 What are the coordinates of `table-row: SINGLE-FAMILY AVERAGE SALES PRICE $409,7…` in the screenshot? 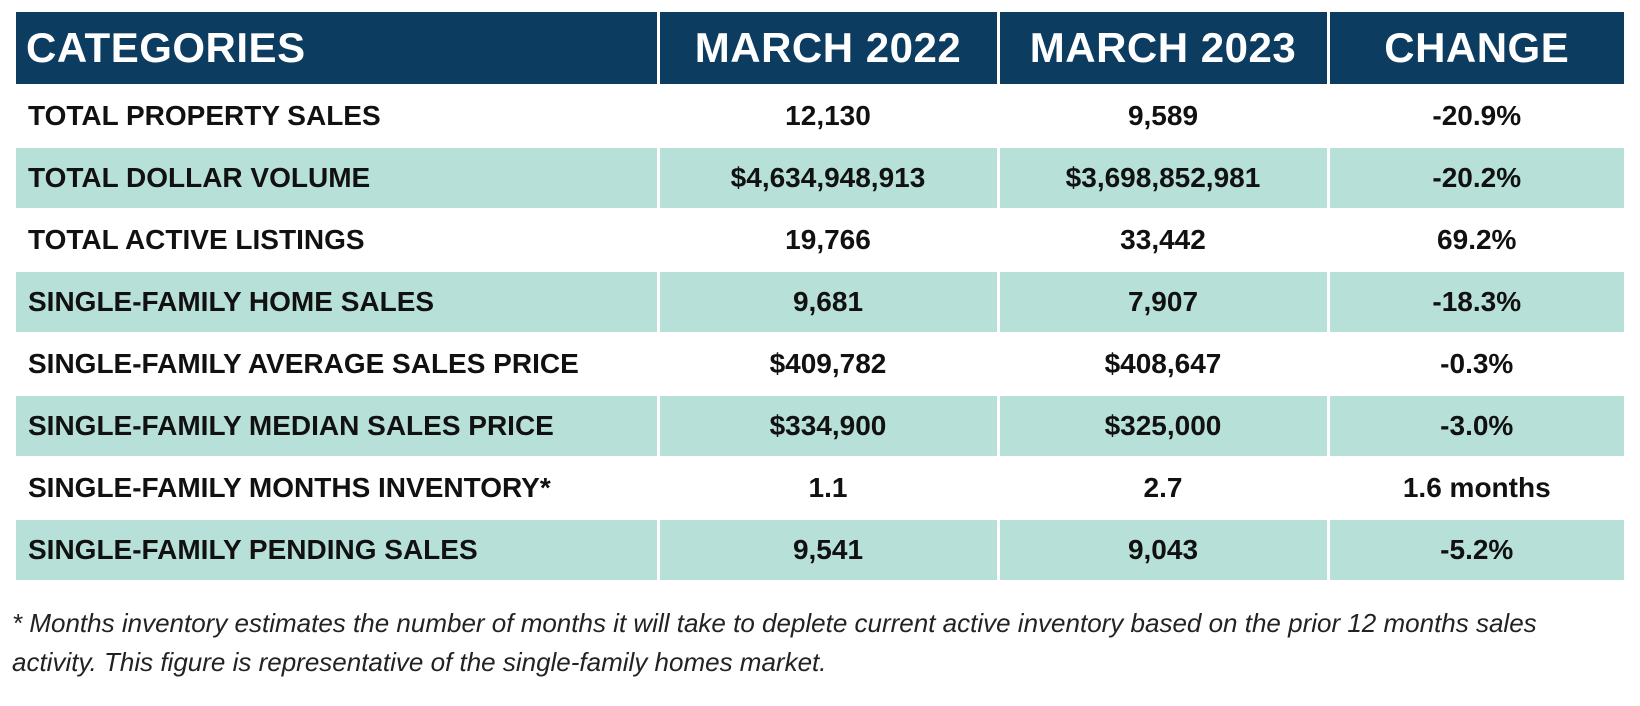 It's located at (820, 364).